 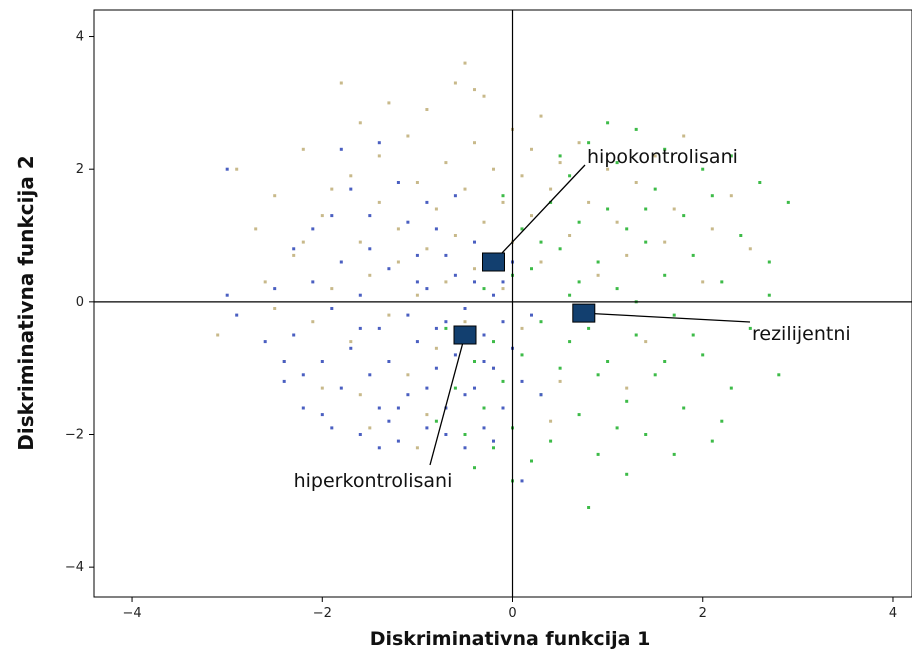 I want to click on x-tick-label: 4, so click(x=893, y=613).